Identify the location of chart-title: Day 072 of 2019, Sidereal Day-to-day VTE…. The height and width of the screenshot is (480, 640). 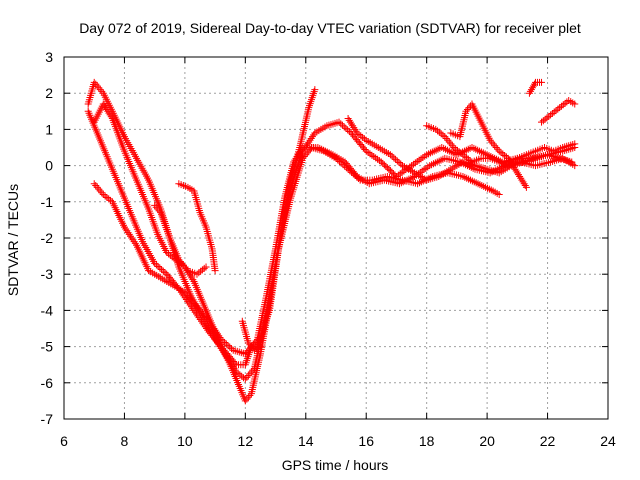
(330, 28).